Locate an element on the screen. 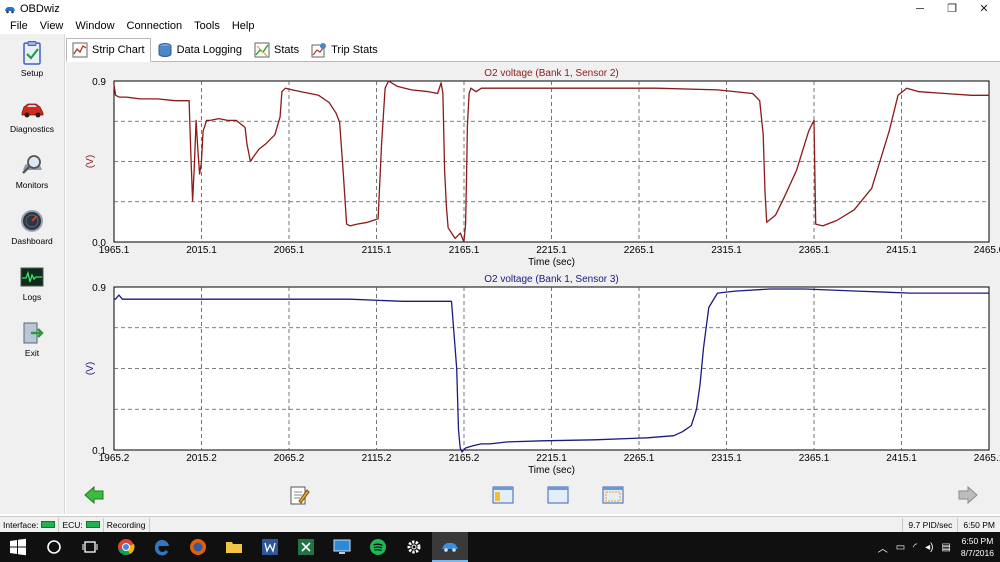 Image resolution: width=1000 pixels, height=562 pixels. cortana-circle-icon is located at coordinates (54, 547).